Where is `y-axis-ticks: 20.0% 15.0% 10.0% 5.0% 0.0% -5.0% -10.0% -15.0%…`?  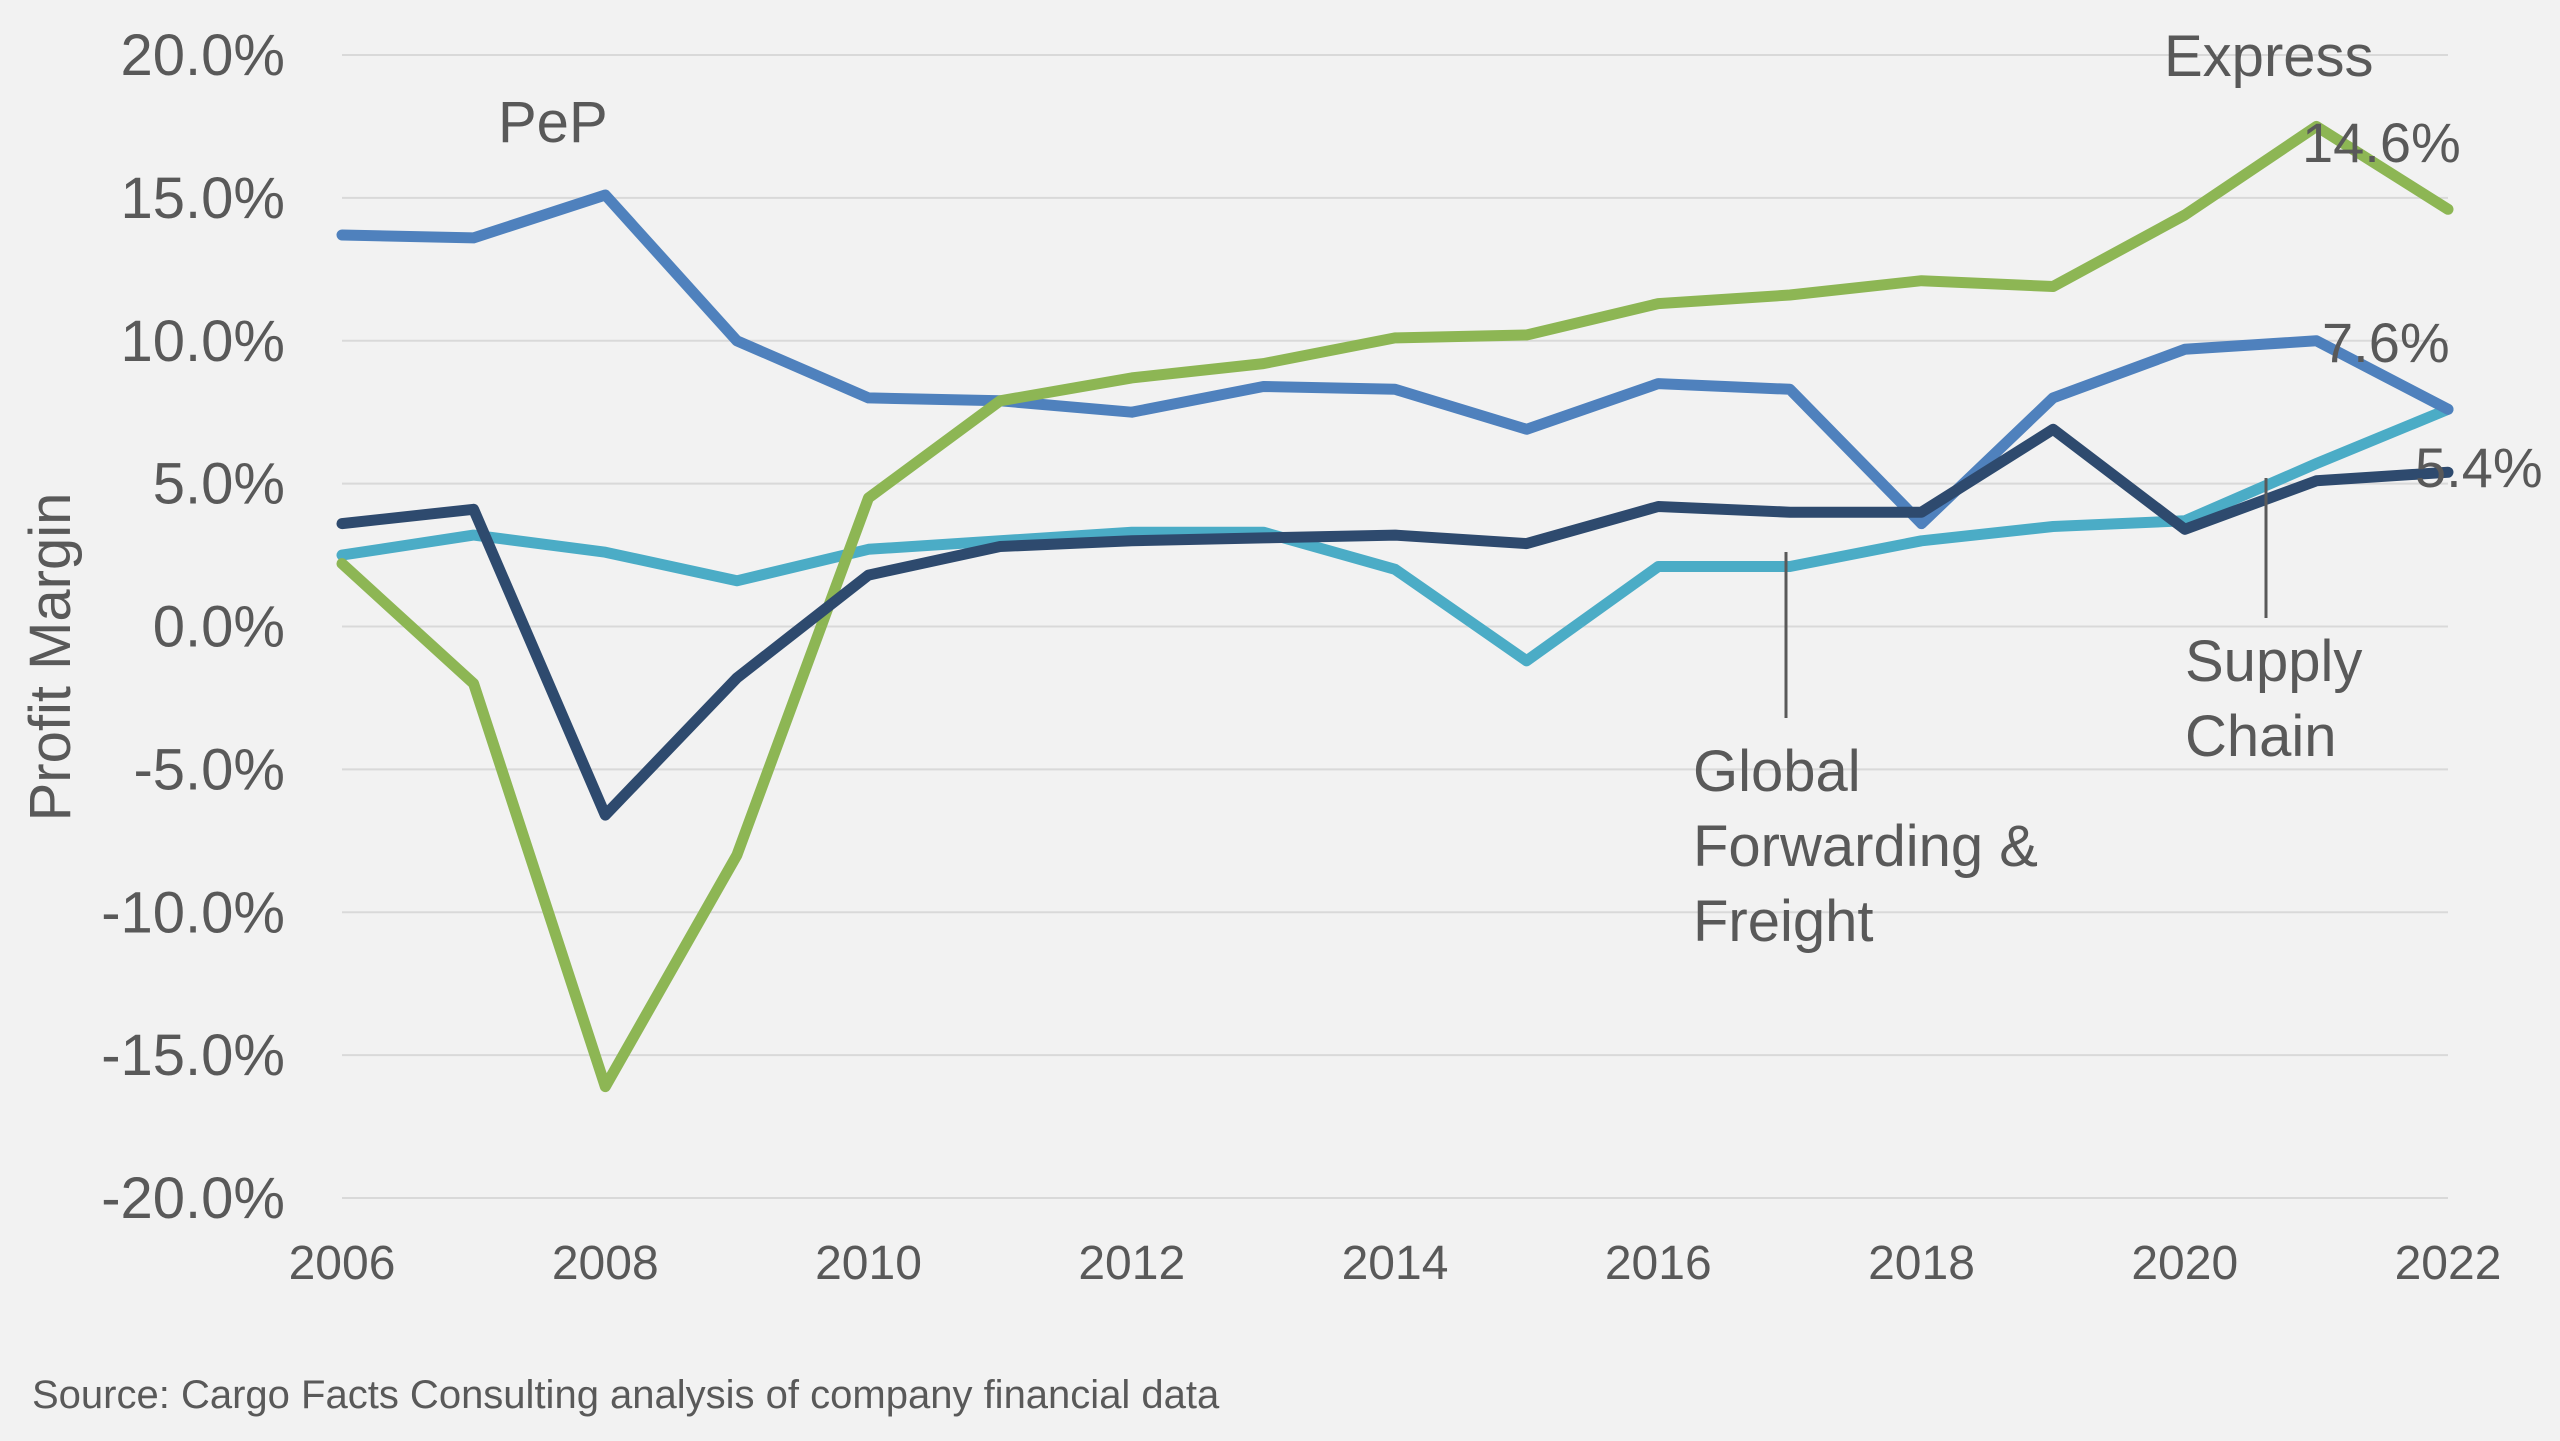
y-axis-ticks: 20.0% 15.0% 10.0% 5.0% 0.0% -5.0% -10.0% -15.0%… is located at coordinates (193, 627).